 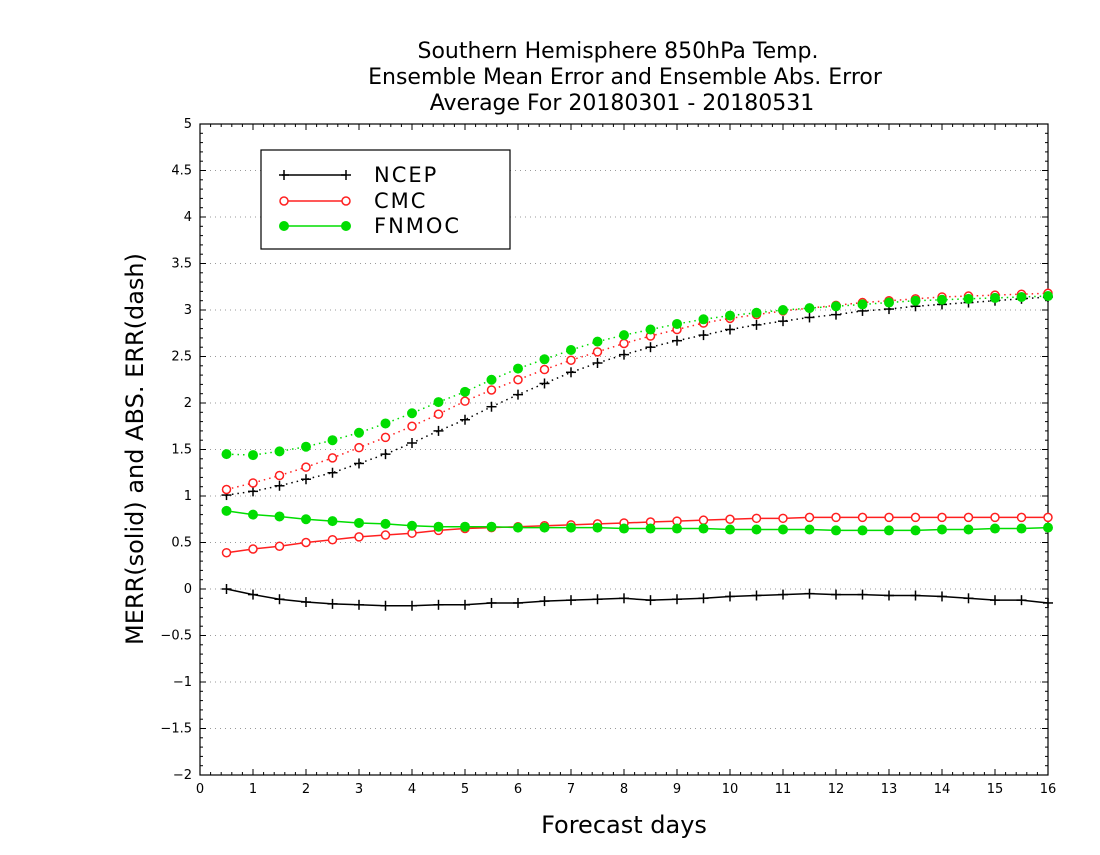 What do you see at coordinates (306, 789) in the screenshot?
I see `x-tick-label: 2` at bounding box center [306, 789].